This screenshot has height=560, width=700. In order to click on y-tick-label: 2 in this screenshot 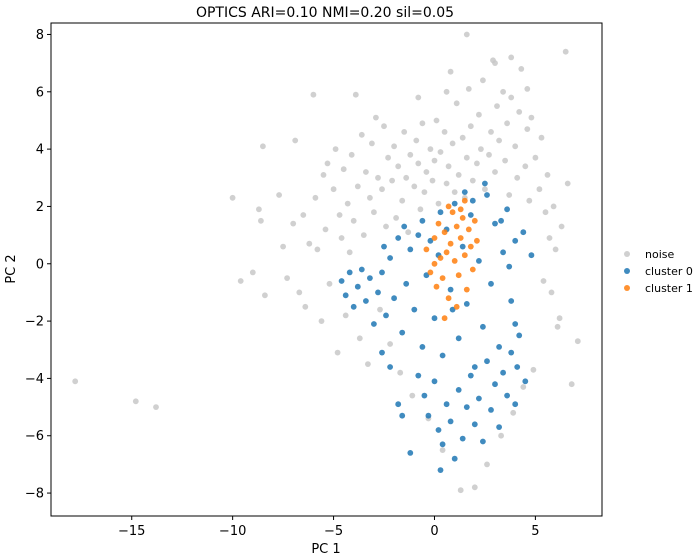, I will do `click(40, 207)`.